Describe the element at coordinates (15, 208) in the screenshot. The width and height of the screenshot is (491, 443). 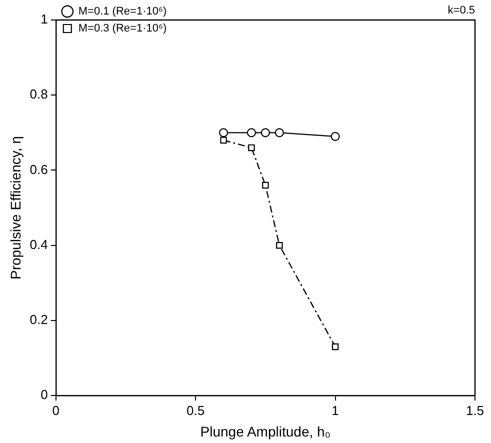
I see `y-axis-title: Propulsive Efficiency, η` at that location.